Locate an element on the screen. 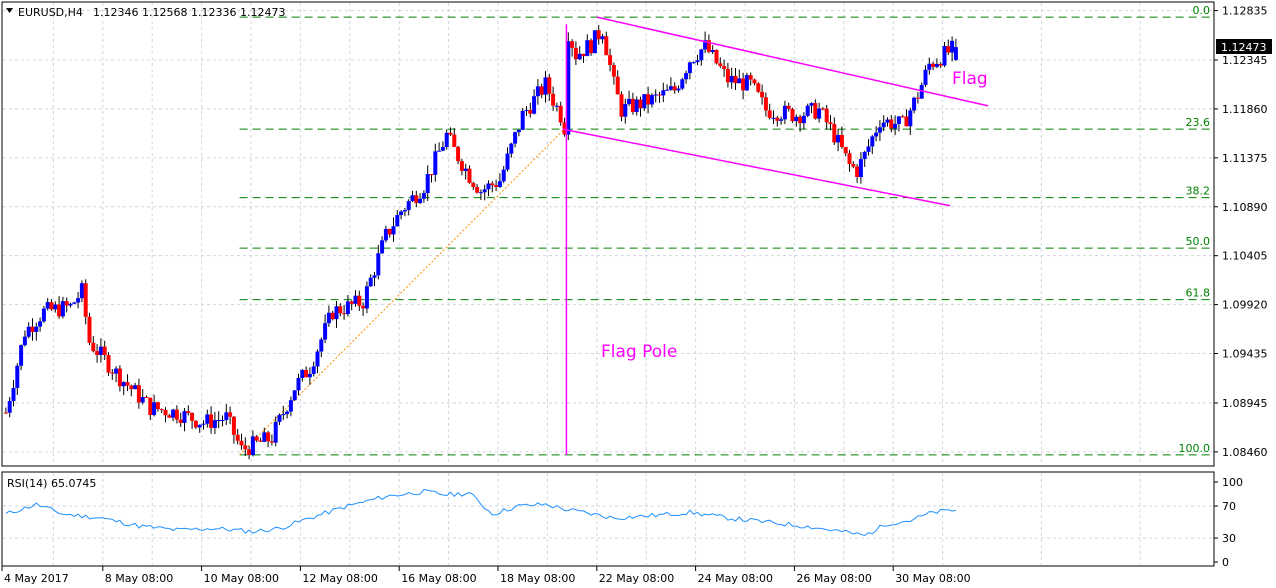 This screenshot has height=588, width=1276. price-tick-label: 1.08945 is located at coordinates (1245, 403).